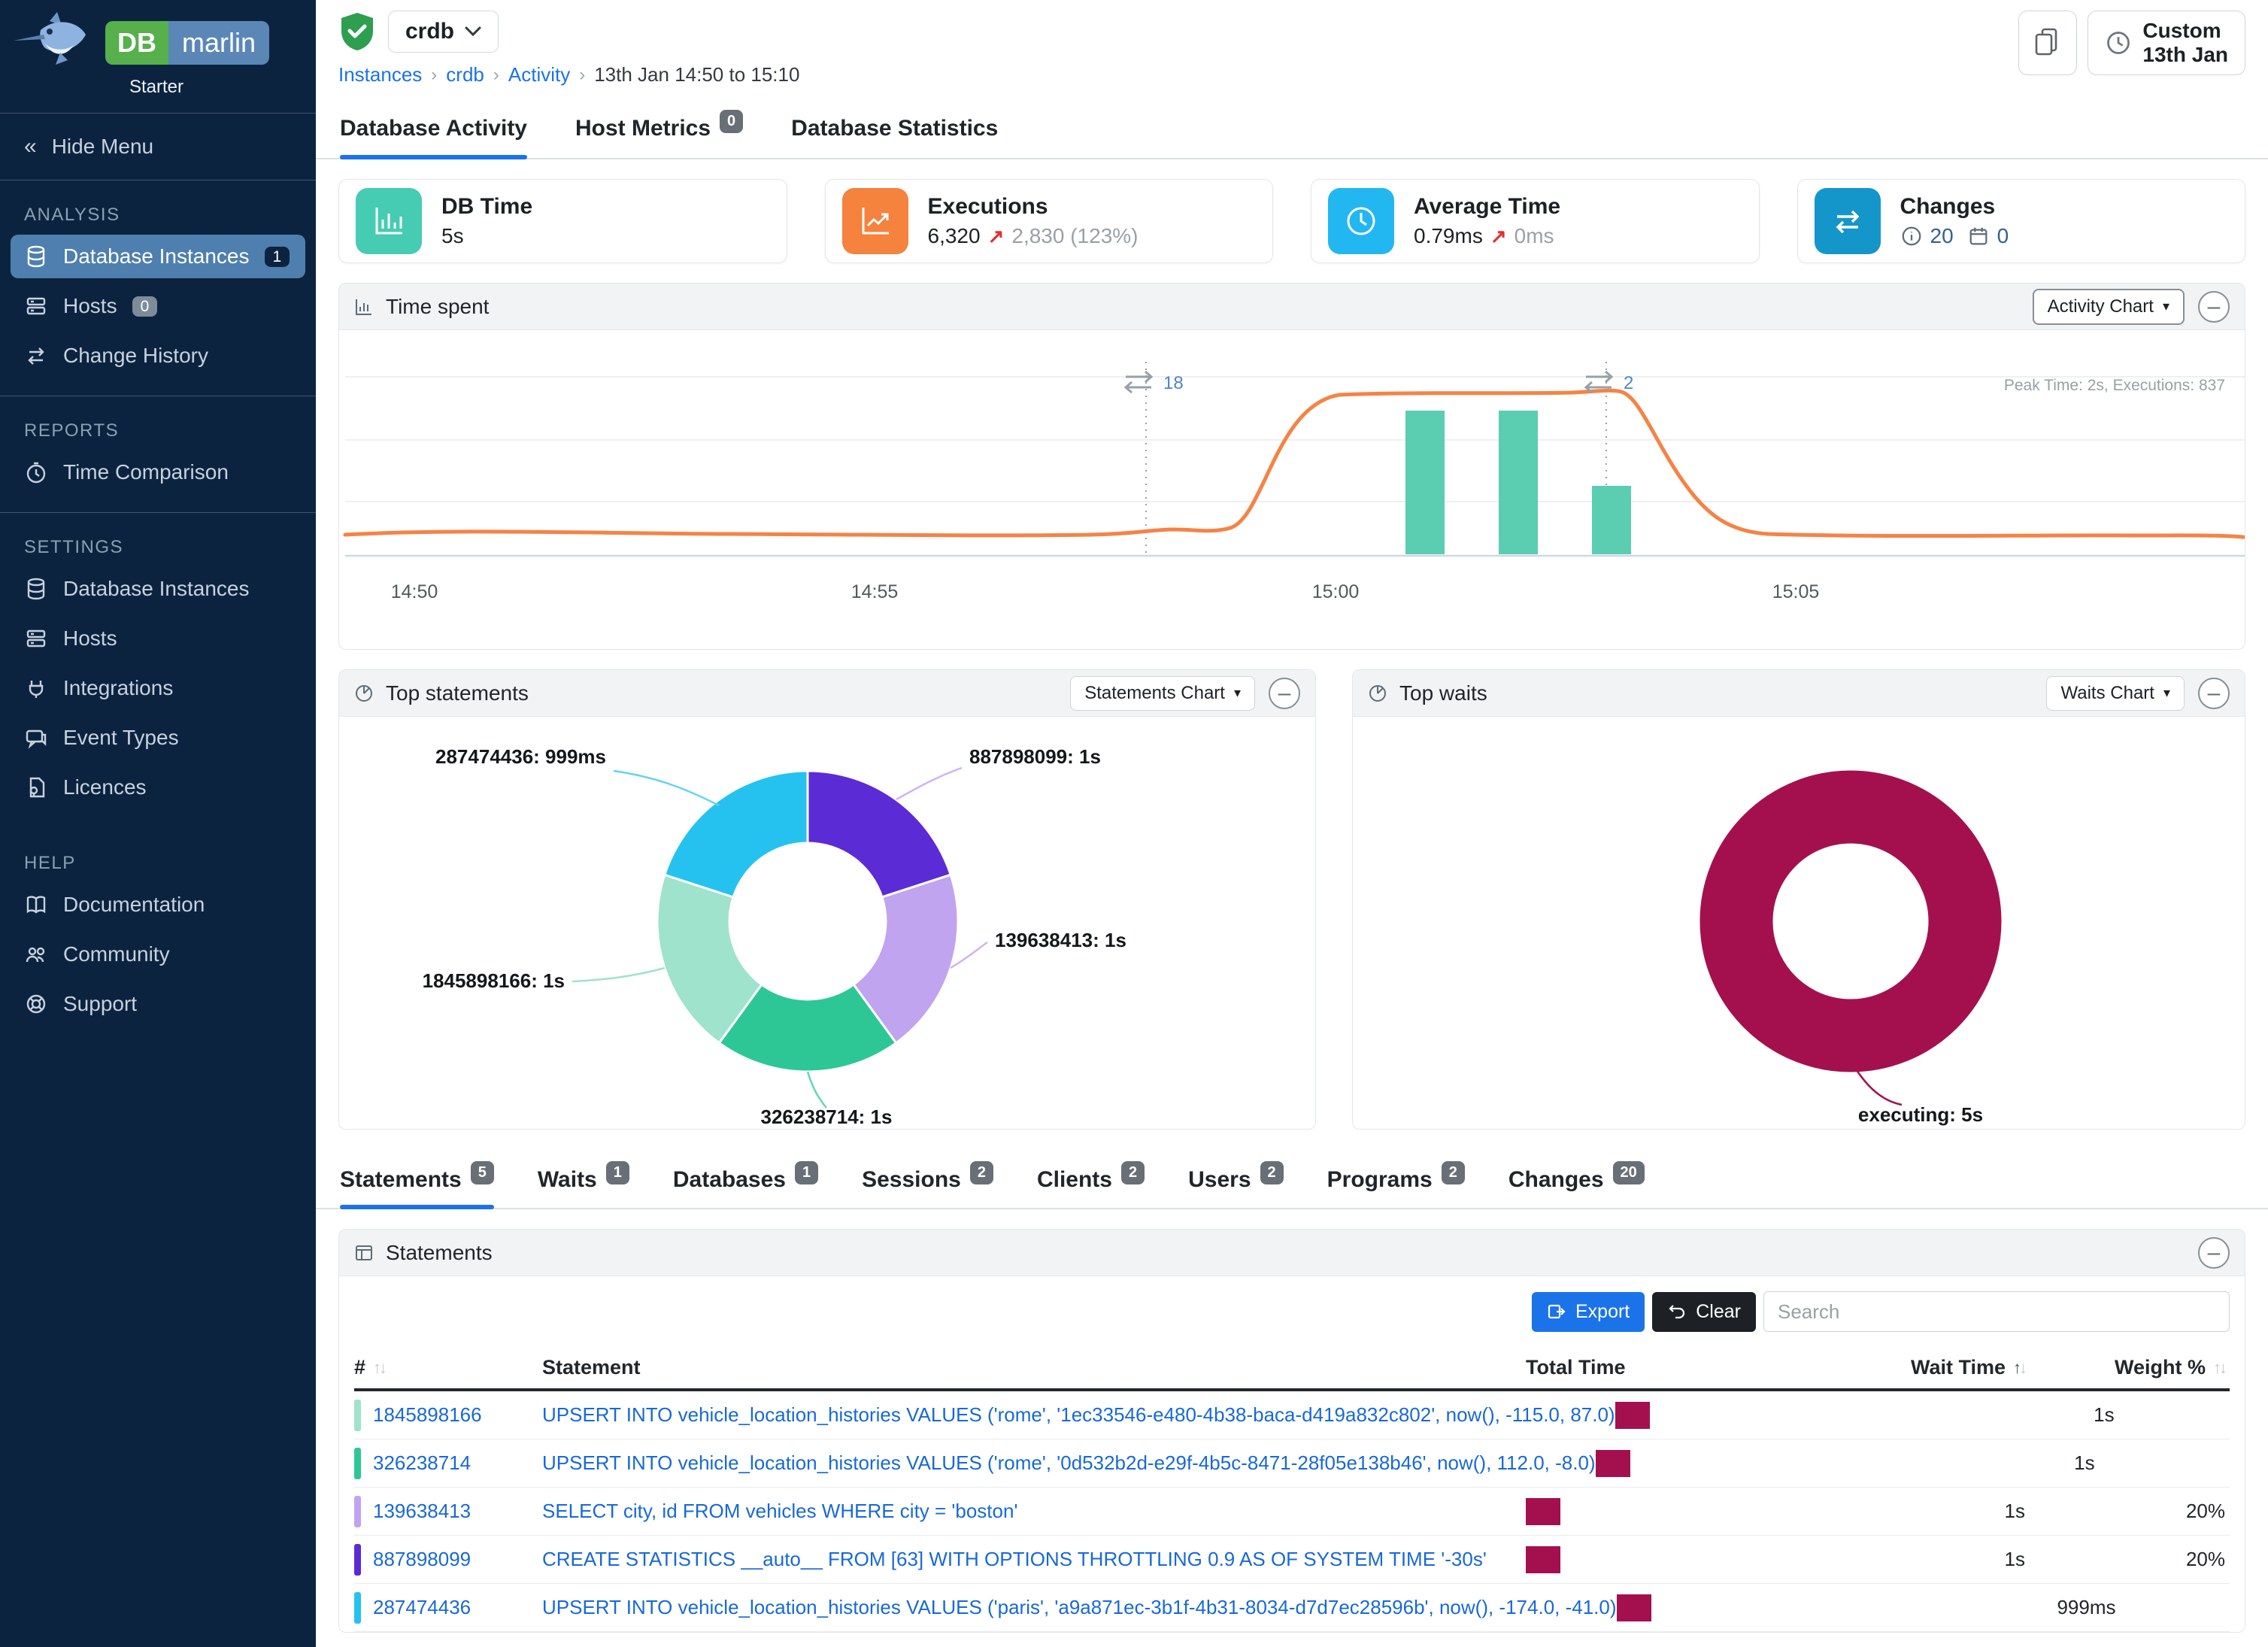 This screenshot has height=1647, width=2268. What do you see at coordinates (422, 1511) in the screenshot?
I see `statement-id-link: 139638413` at bounding box center [422, 1511].